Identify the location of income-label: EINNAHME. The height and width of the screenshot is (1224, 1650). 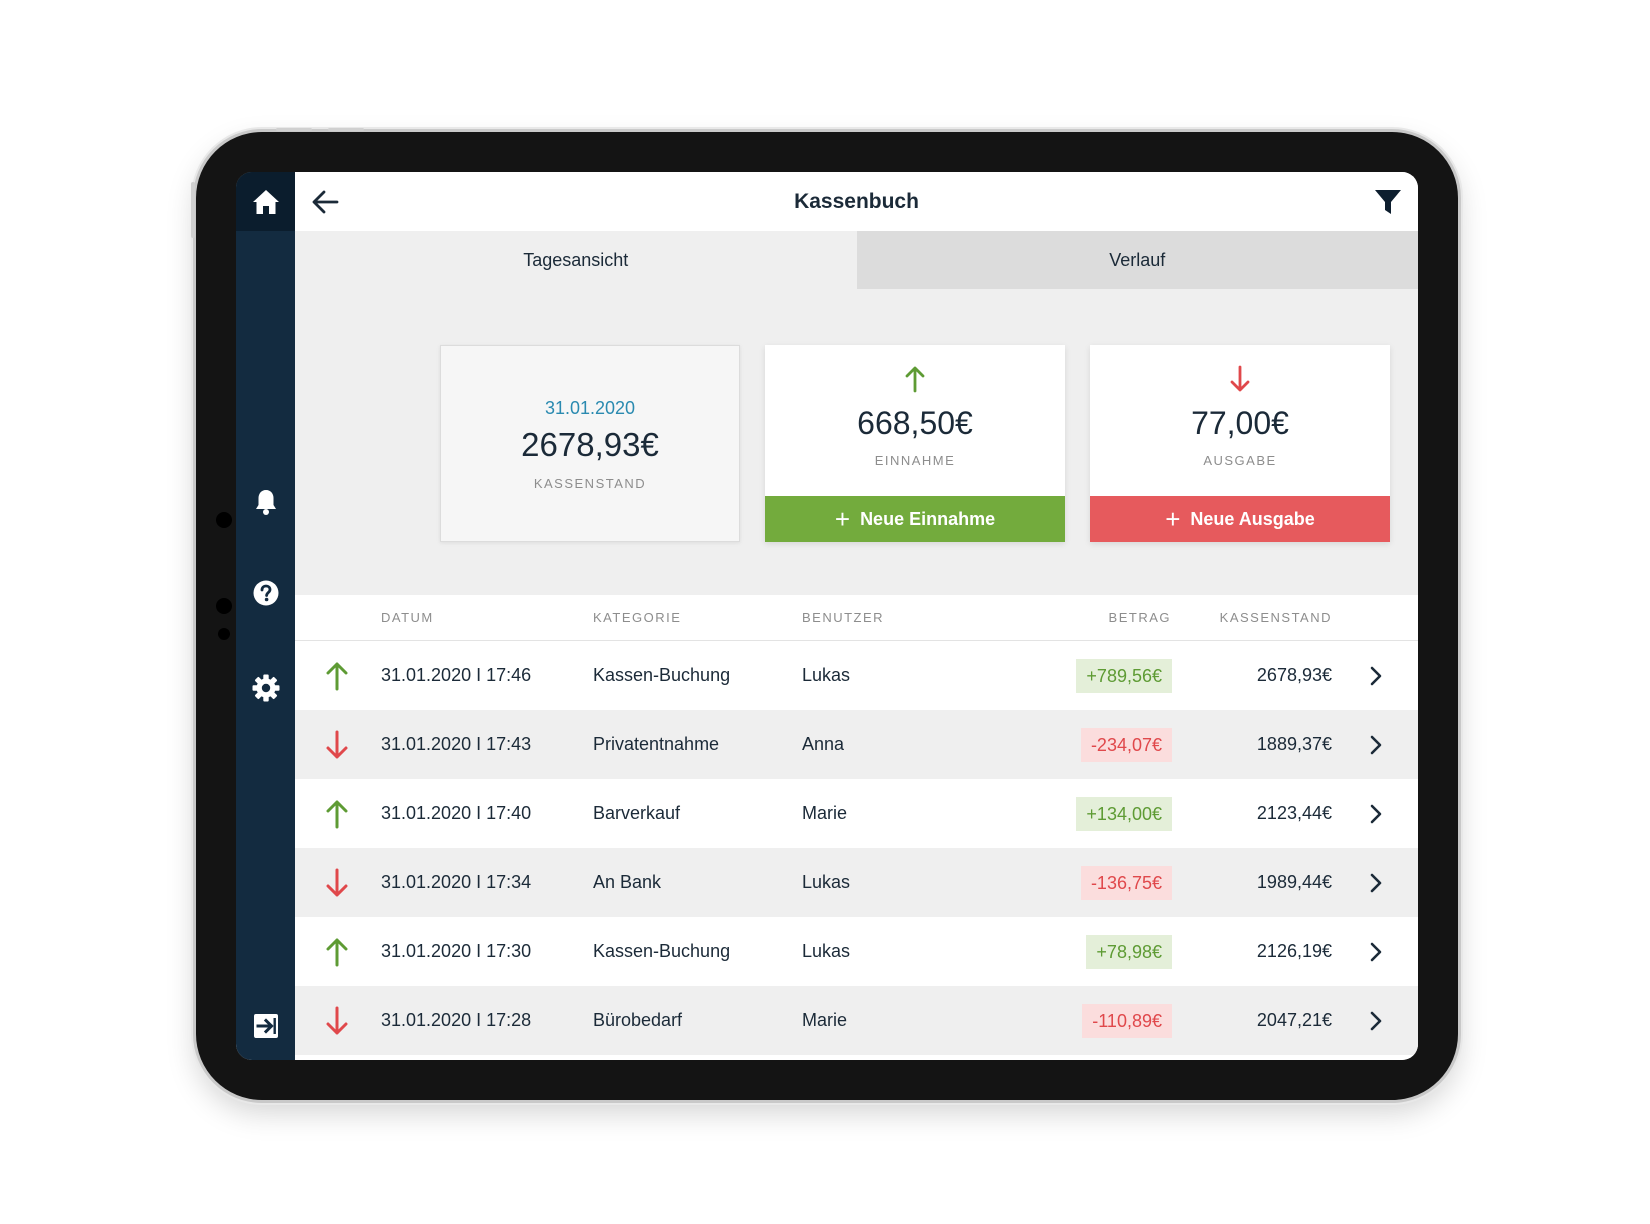
(915, 460).